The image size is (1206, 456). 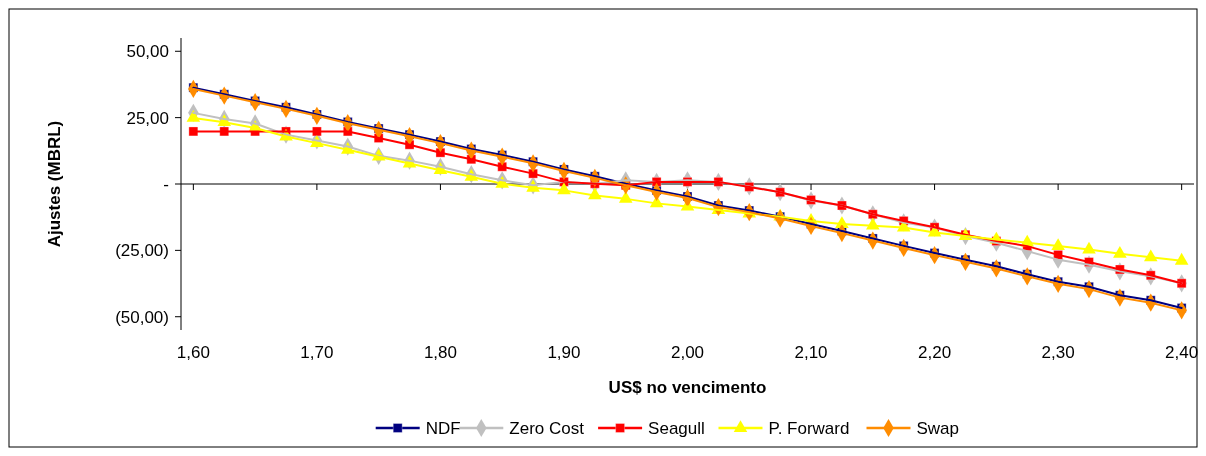 I want to click on y-tick-label: -, so click(x=166, y=184).